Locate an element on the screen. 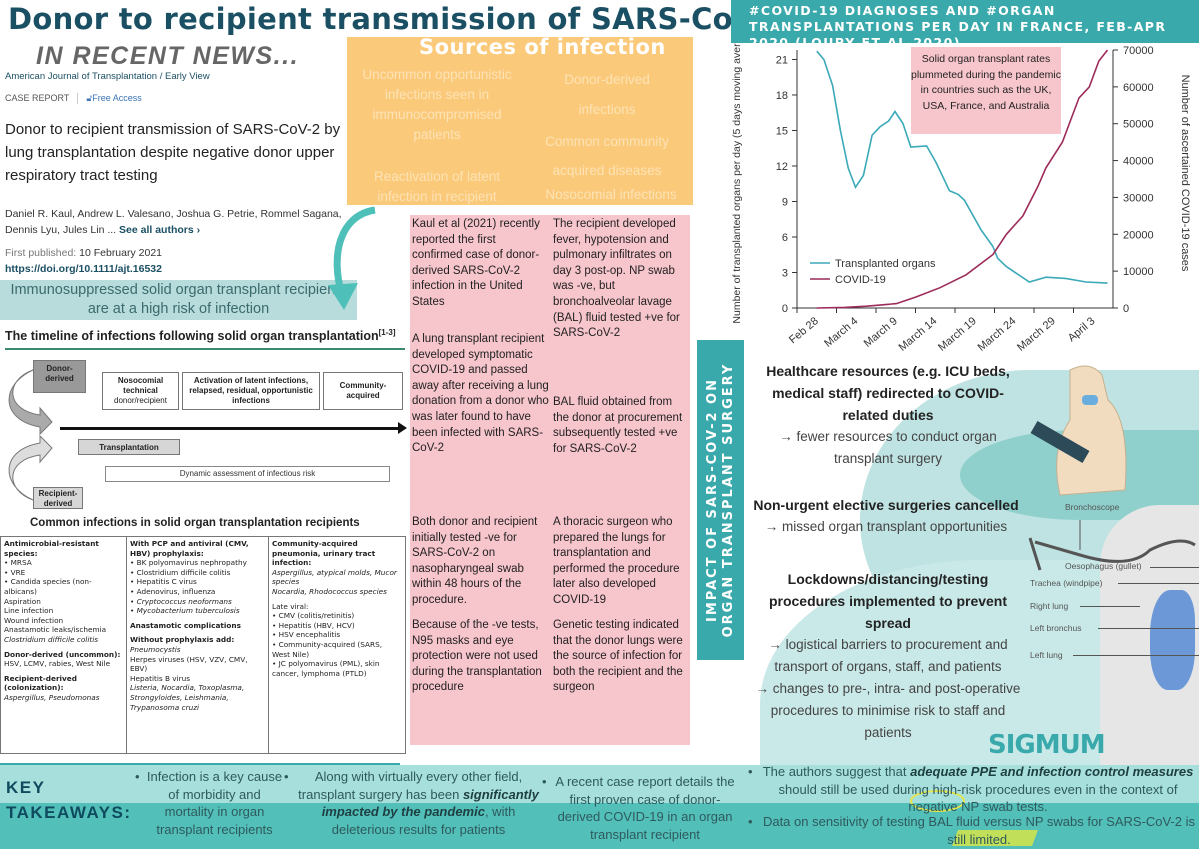  free-access-link: 🔓︎Free Access is located at coordinates (109, 98).